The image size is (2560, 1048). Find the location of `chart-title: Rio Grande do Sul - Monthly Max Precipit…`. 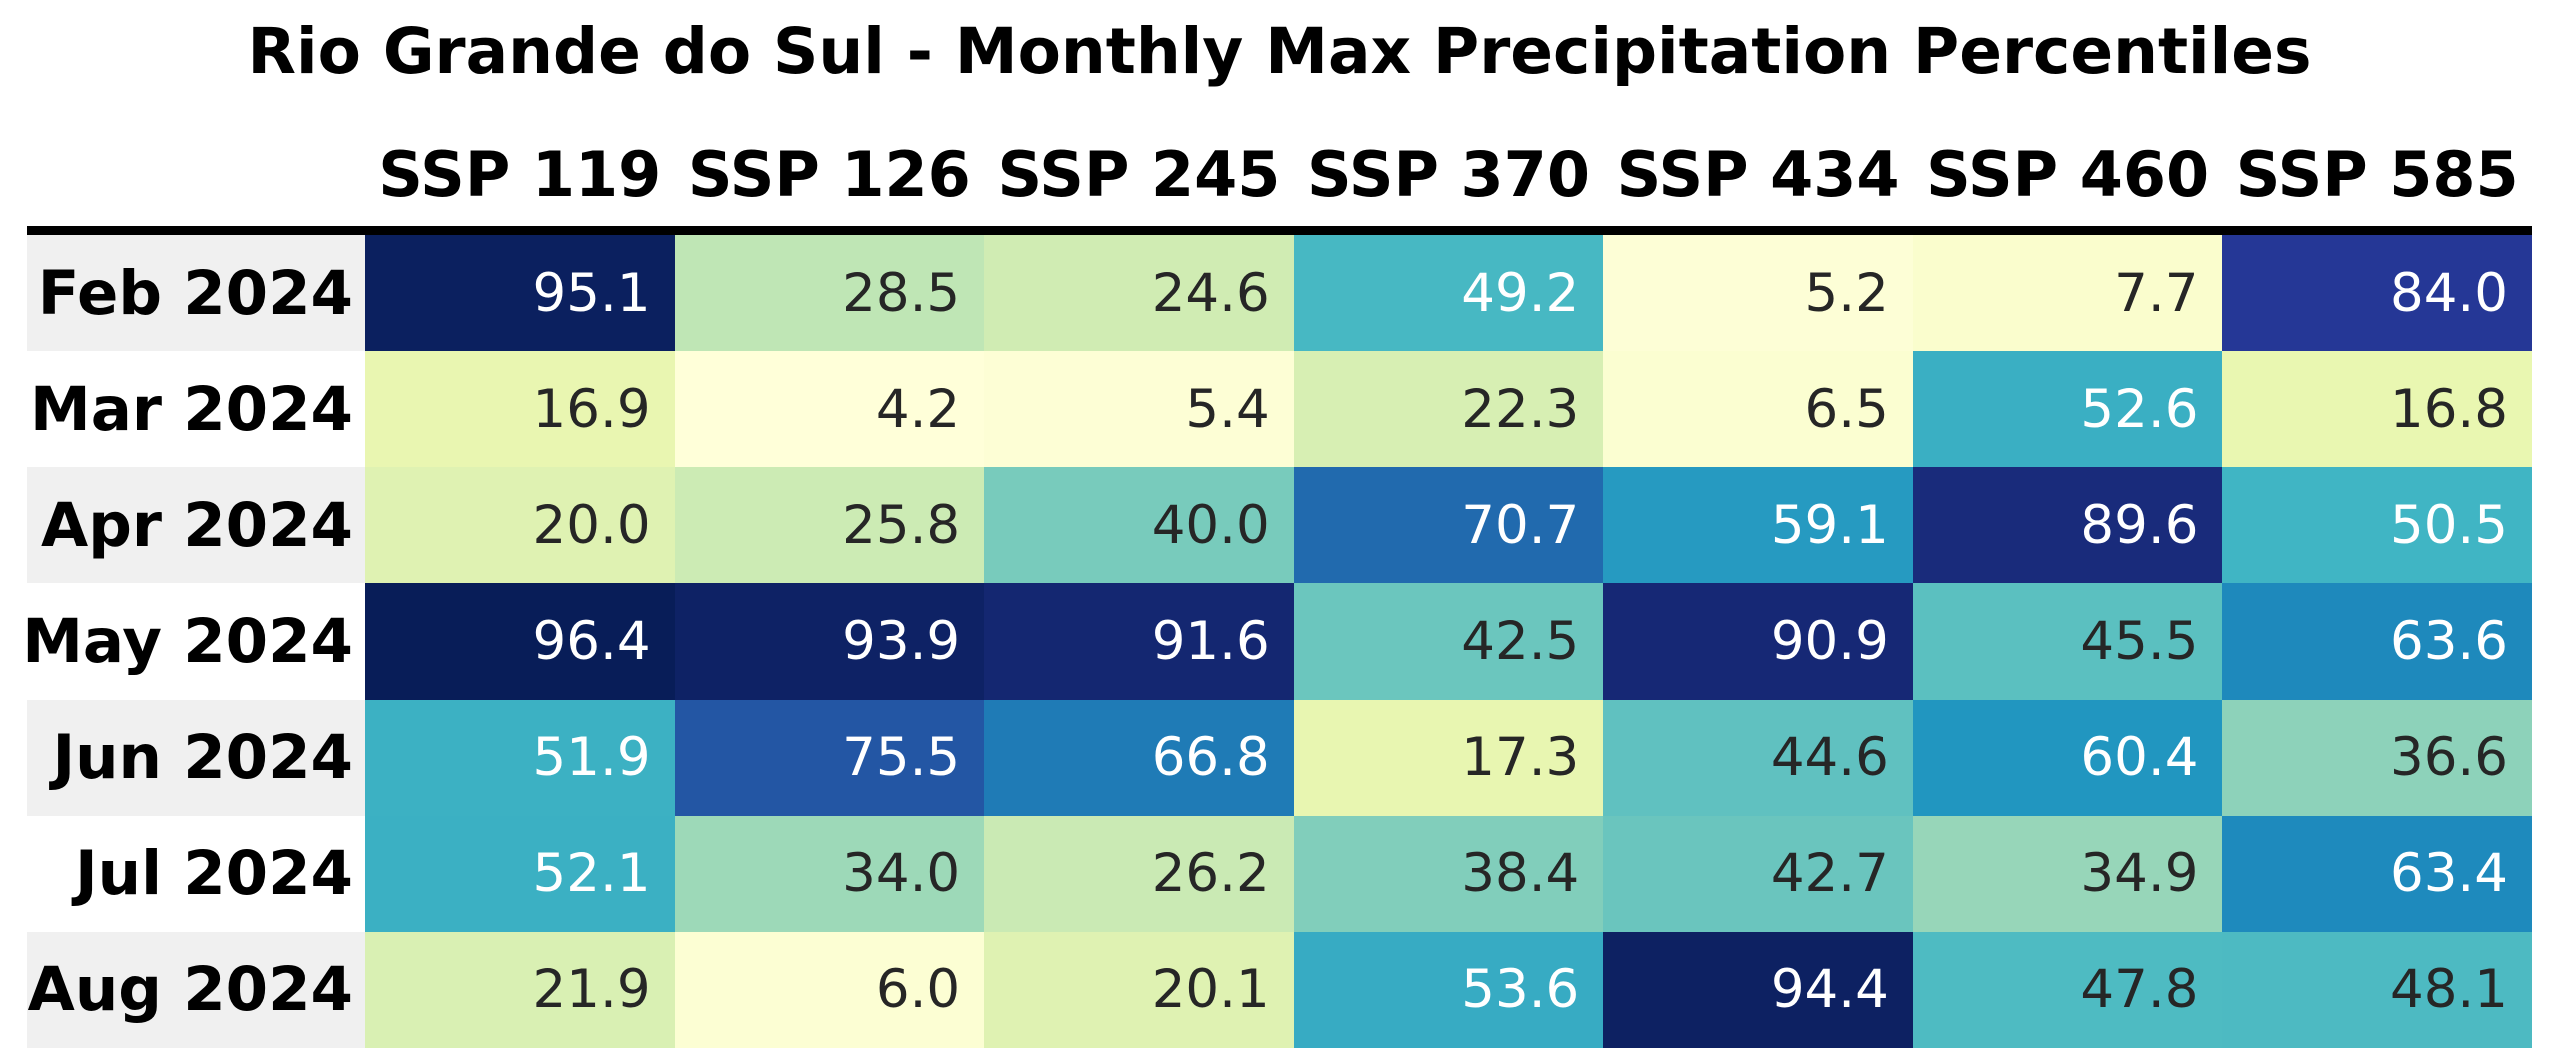

chart-title: Rio Grande do Sul - Monthly Max Precipit… is located at coordinates (1279, 51).